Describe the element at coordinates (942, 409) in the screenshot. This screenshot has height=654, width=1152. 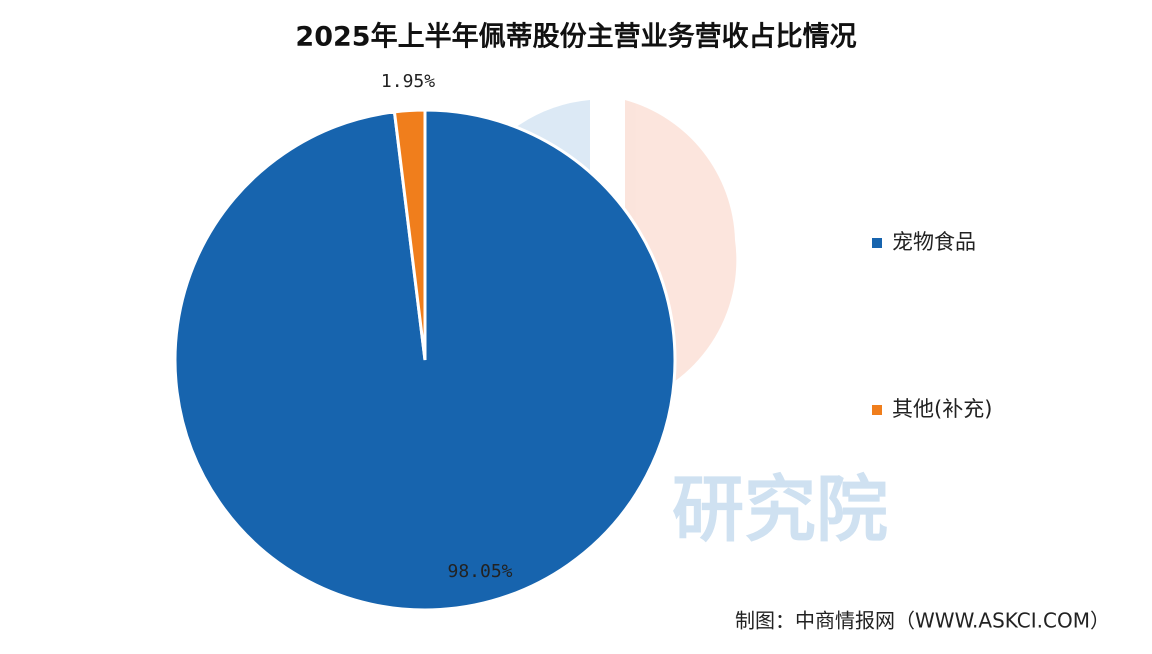
I see `legend-label: 其他(补充)` at that location.